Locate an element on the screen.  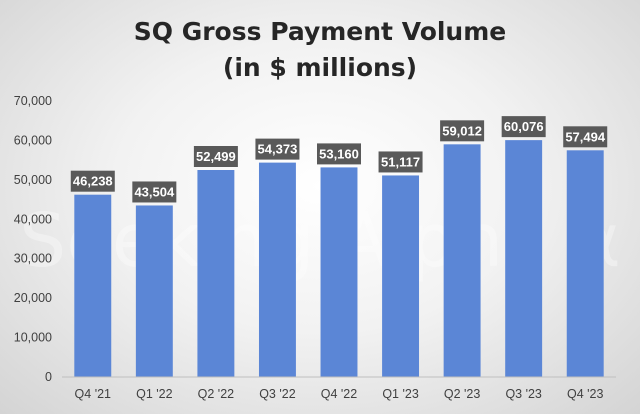
data-label: 53,160 is located at coordinates (339, 153).